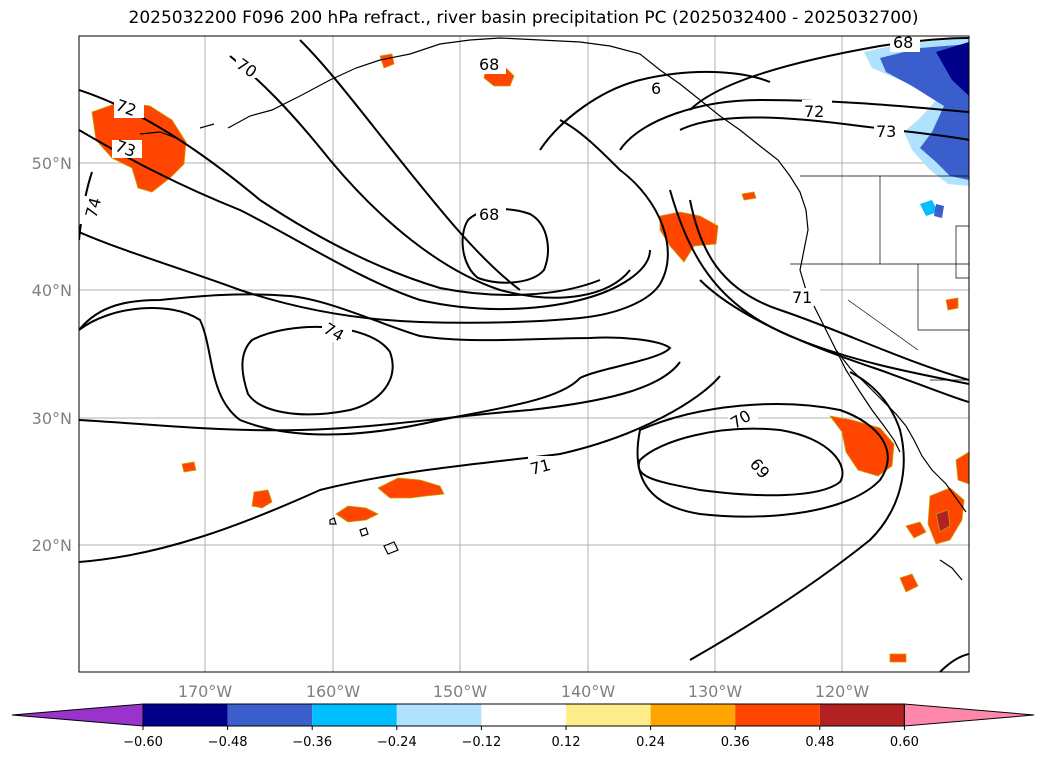 The image size is (1047, 765). Describe the element at coordinates (943, 521) in the screenshot. I see `precip-blob-mexico-dark` at that location.